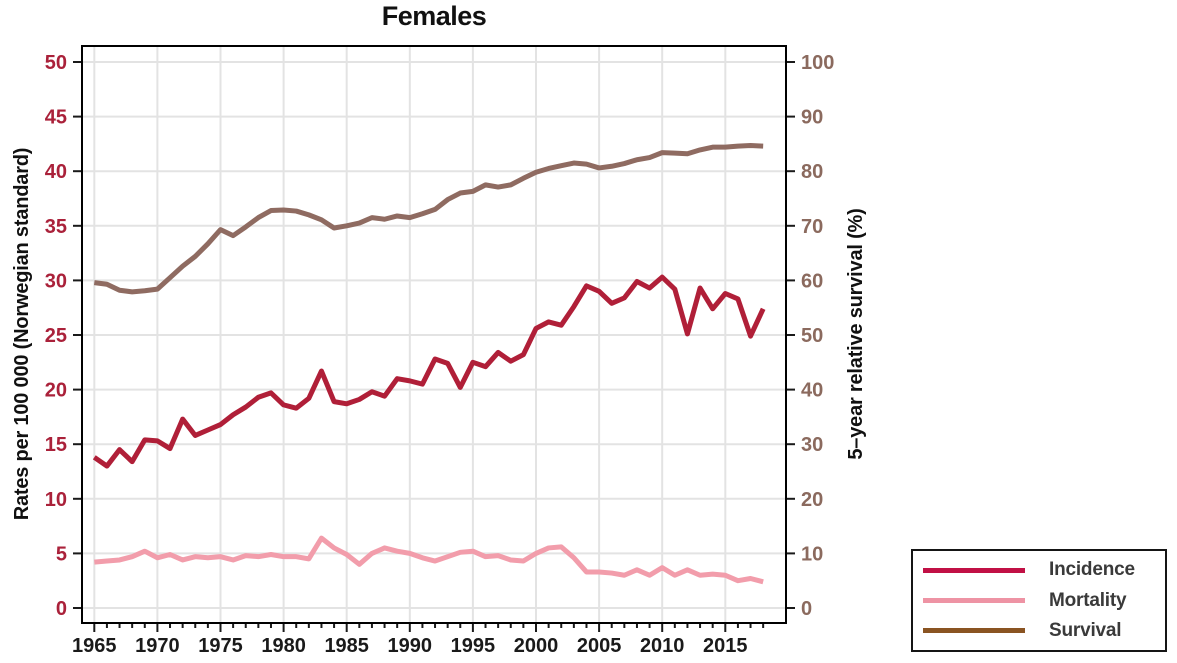  Describe the element at coordinates (428, 219) in the screenshot. I see `series-line-survival` at that location.